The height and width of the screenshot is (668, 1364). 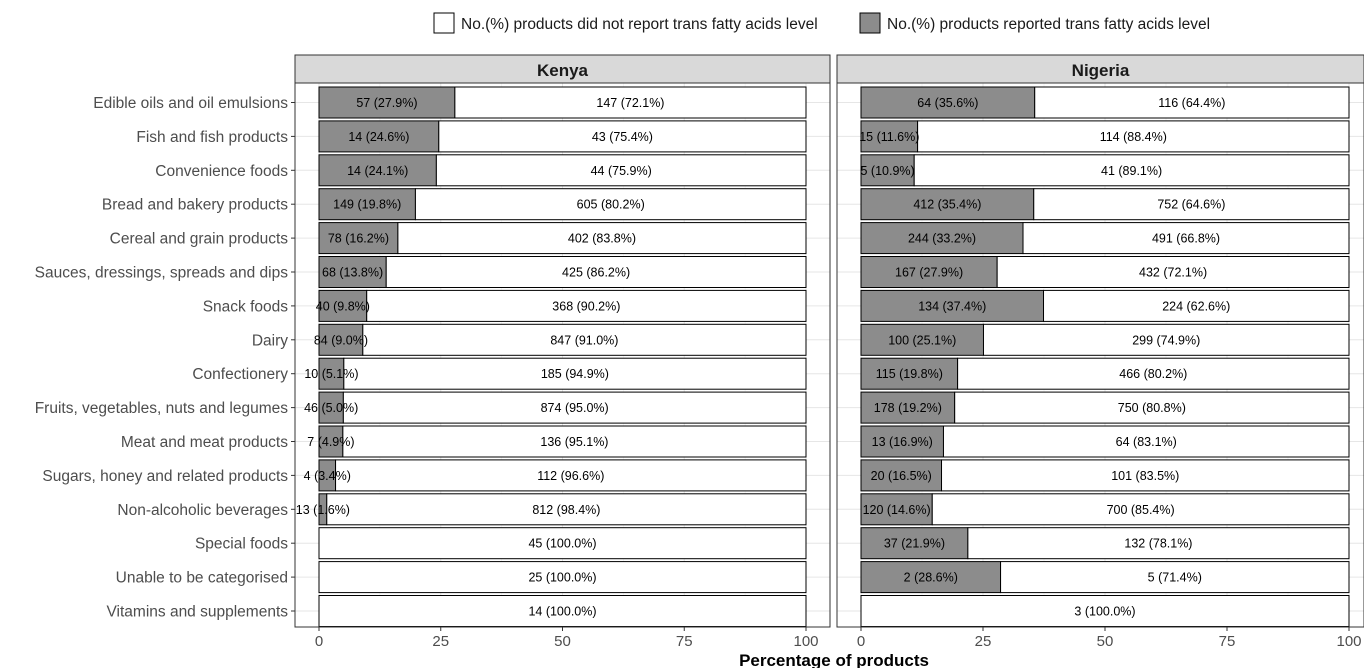 I want to click on bar-label-reported: 120 (14.6%), so click(x=897, y=510).